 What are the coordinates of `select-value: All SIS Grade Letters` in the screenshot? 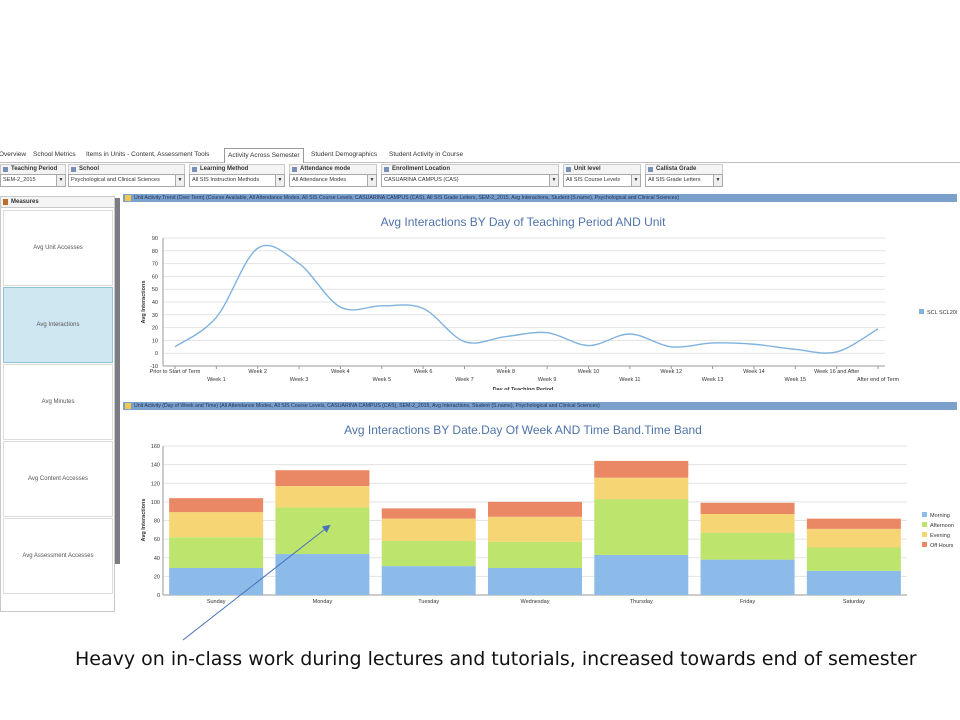 It's located at (674, 180).